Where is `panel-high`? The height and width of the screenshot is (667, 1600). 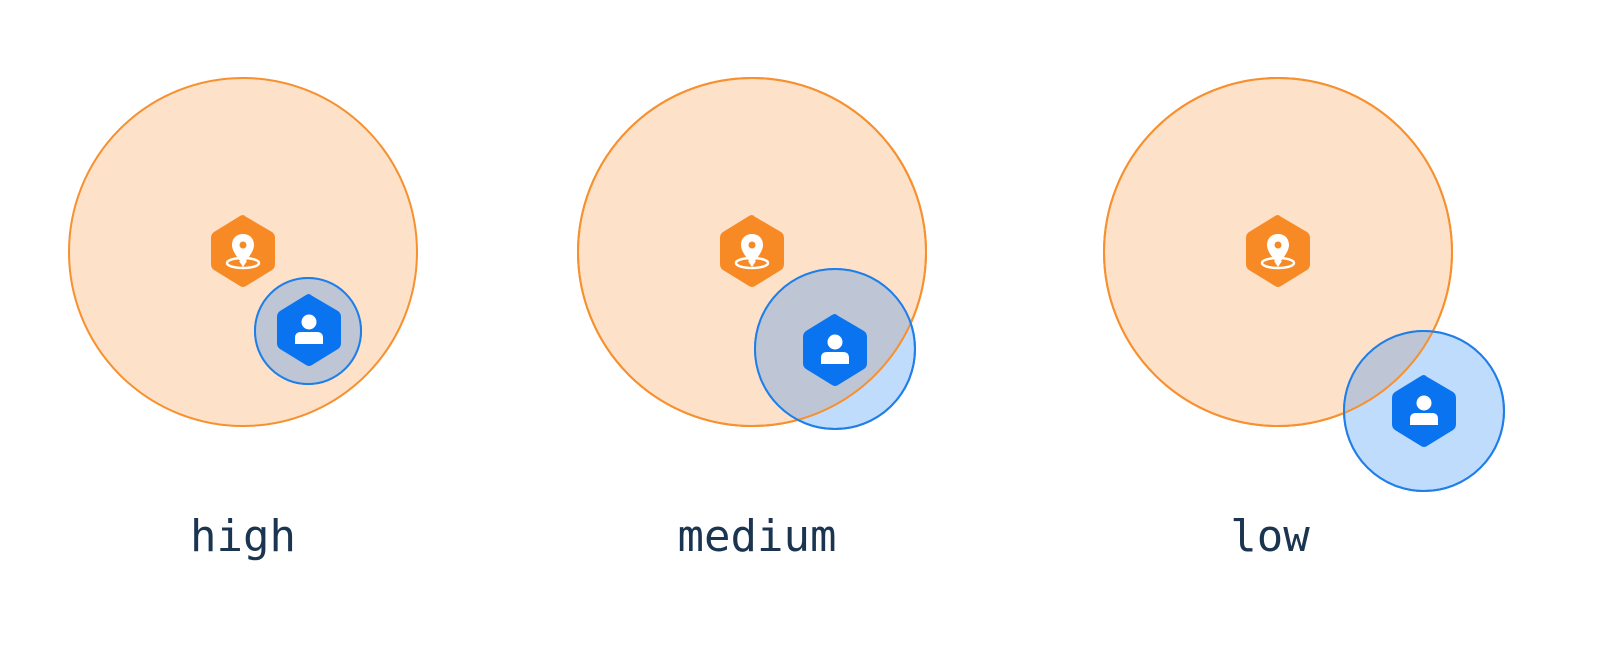 panel-high is located at coordinates (243, 252).